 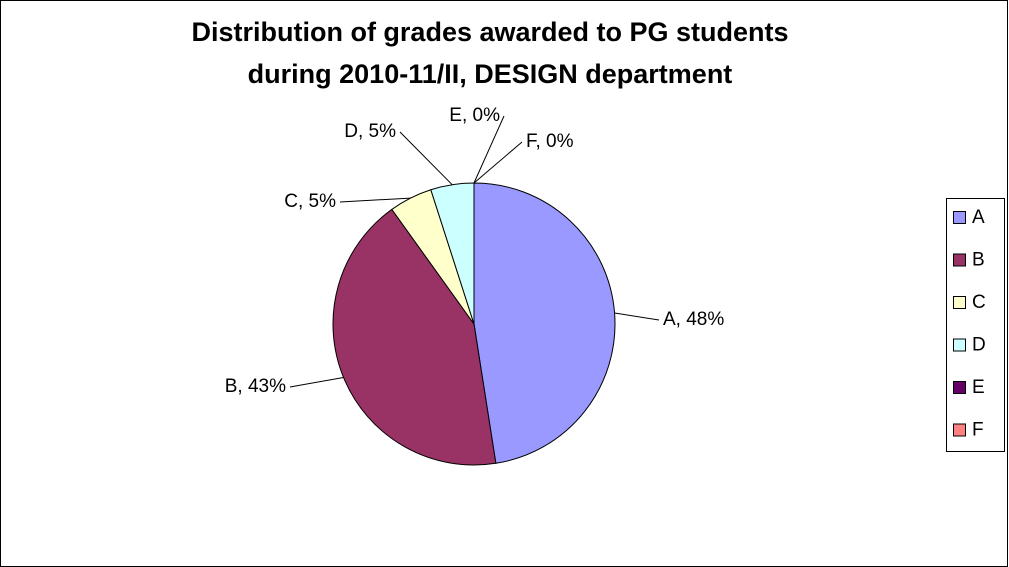 I want to click on data-label: A, 48%, so click(x=693, y=319).